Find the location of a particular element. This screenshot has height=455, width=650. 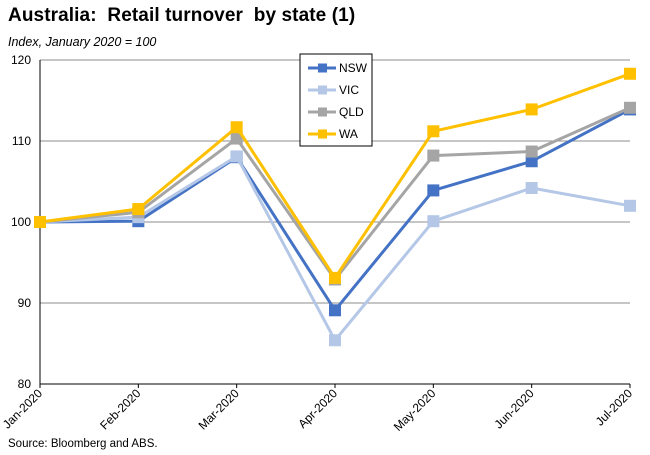

legend: NSW VIC QLD WA is located at coordinates (336, 100).